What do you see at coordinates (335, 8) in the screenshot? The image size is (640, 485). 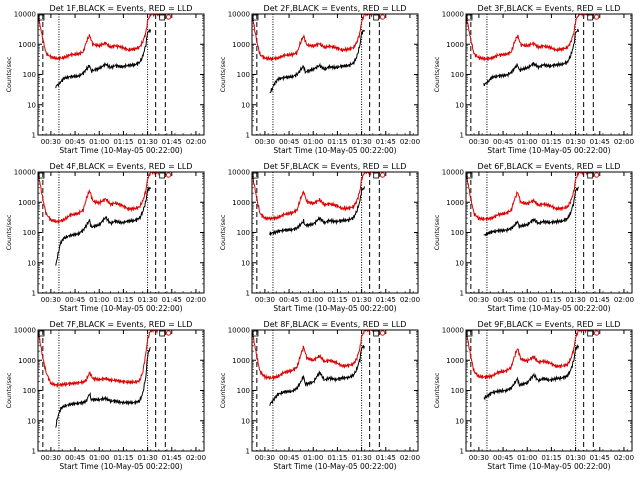 I see `panel-title: Det 2F,BLACK = Events, RED = LLD` at bounding box center [335, 8].